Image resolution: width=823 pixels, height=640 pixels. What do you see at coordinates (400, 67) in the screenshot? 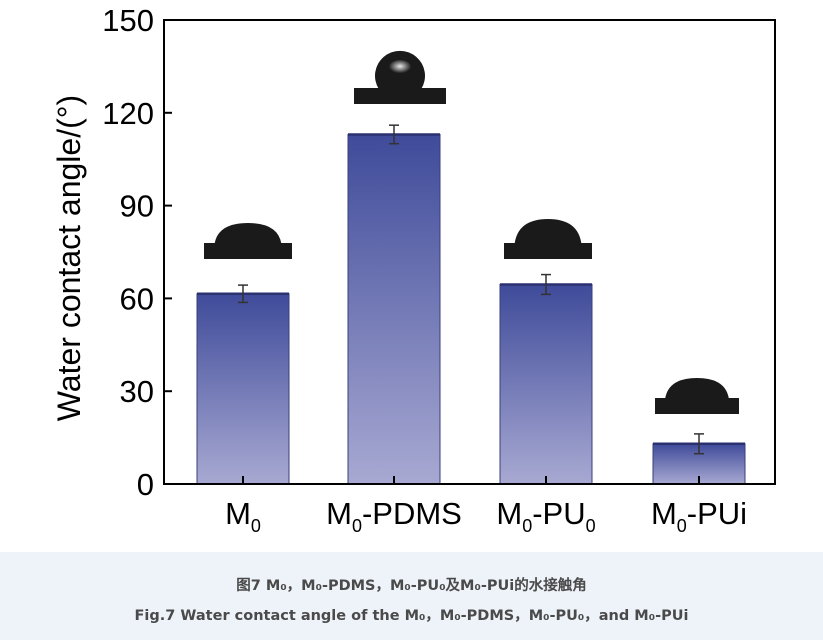
I see `droplet-highlight` at bounding box center [400, 67].